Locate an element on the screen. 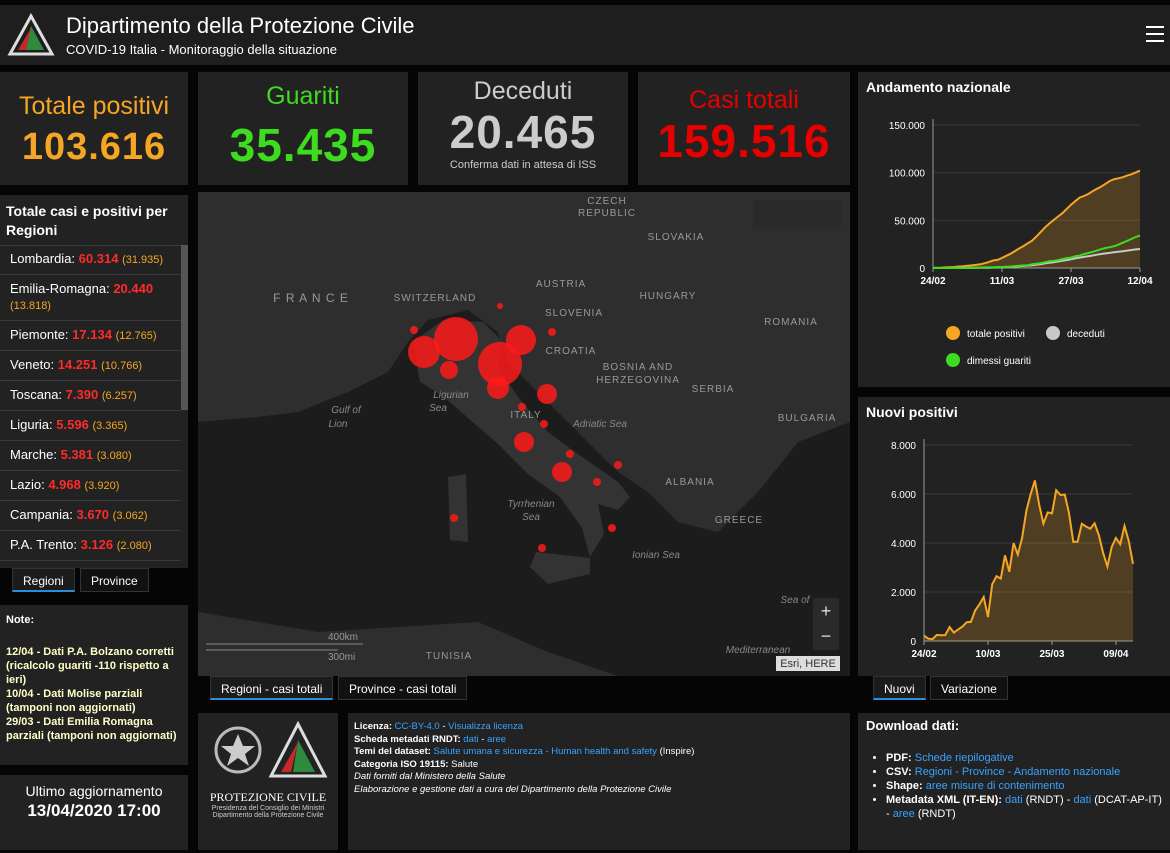 The width and height of the screenshot is (1170, 853). link: Regioni is located at coordinates (932, 772).